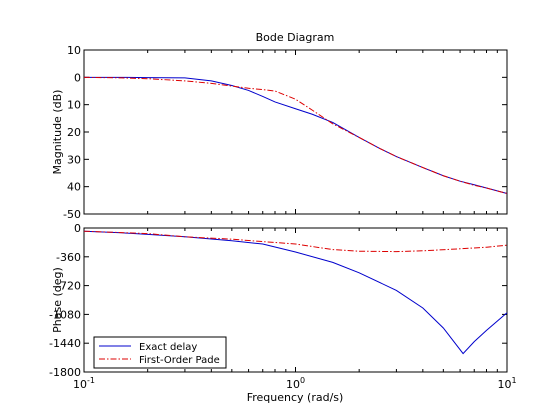 This screenshot has width=560, height=420. What do you see at coordinates (168, 347) in the screenshot?
I see `legend-label: Exact delay` at bounding box center [168, 347].